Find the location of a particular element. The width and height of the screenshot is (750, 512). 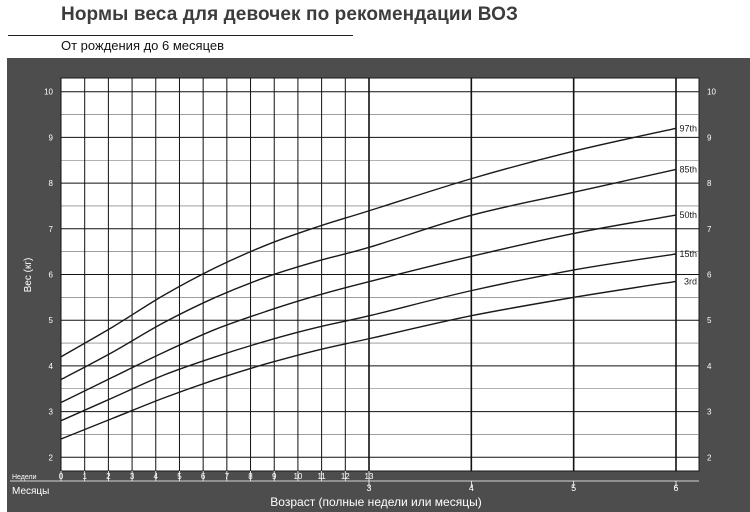

week-tick-label: 3 is located at coordinates (132, 476).